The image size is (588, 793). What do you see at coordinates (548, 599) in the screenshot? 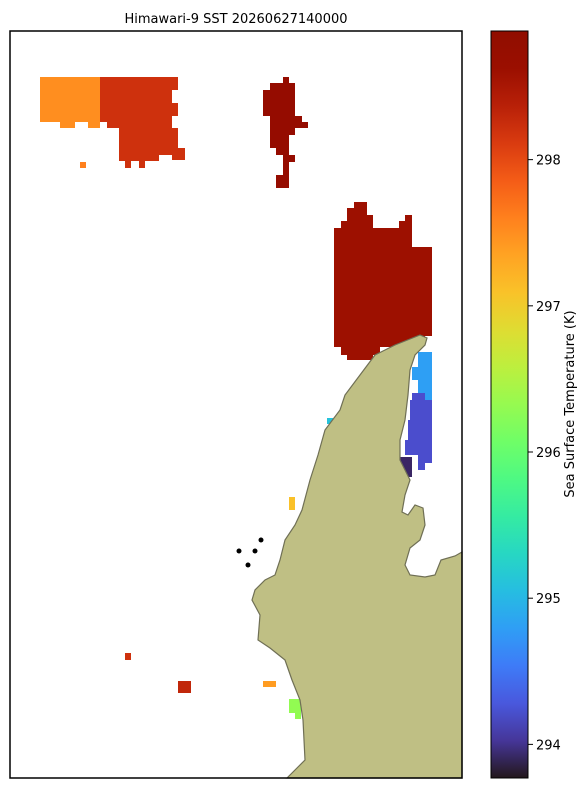
I see `colorbar-tick-label: 295` at bounding box center [548, 599].